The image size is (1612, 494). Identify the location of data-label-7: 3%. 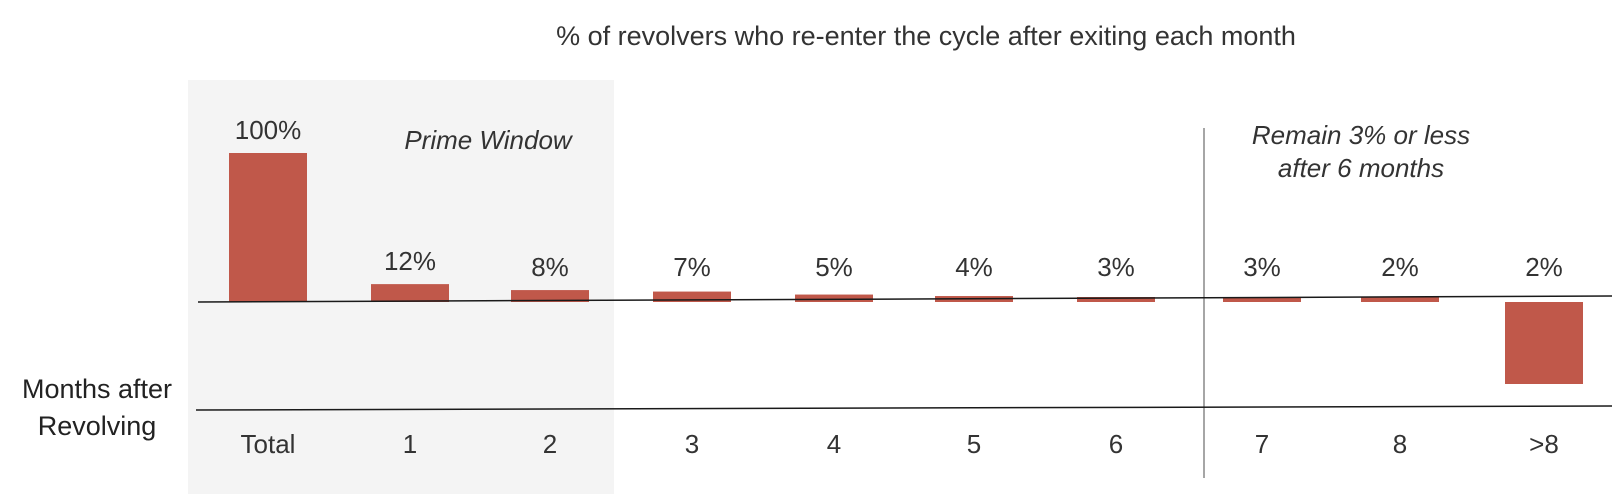
(1116, 267).